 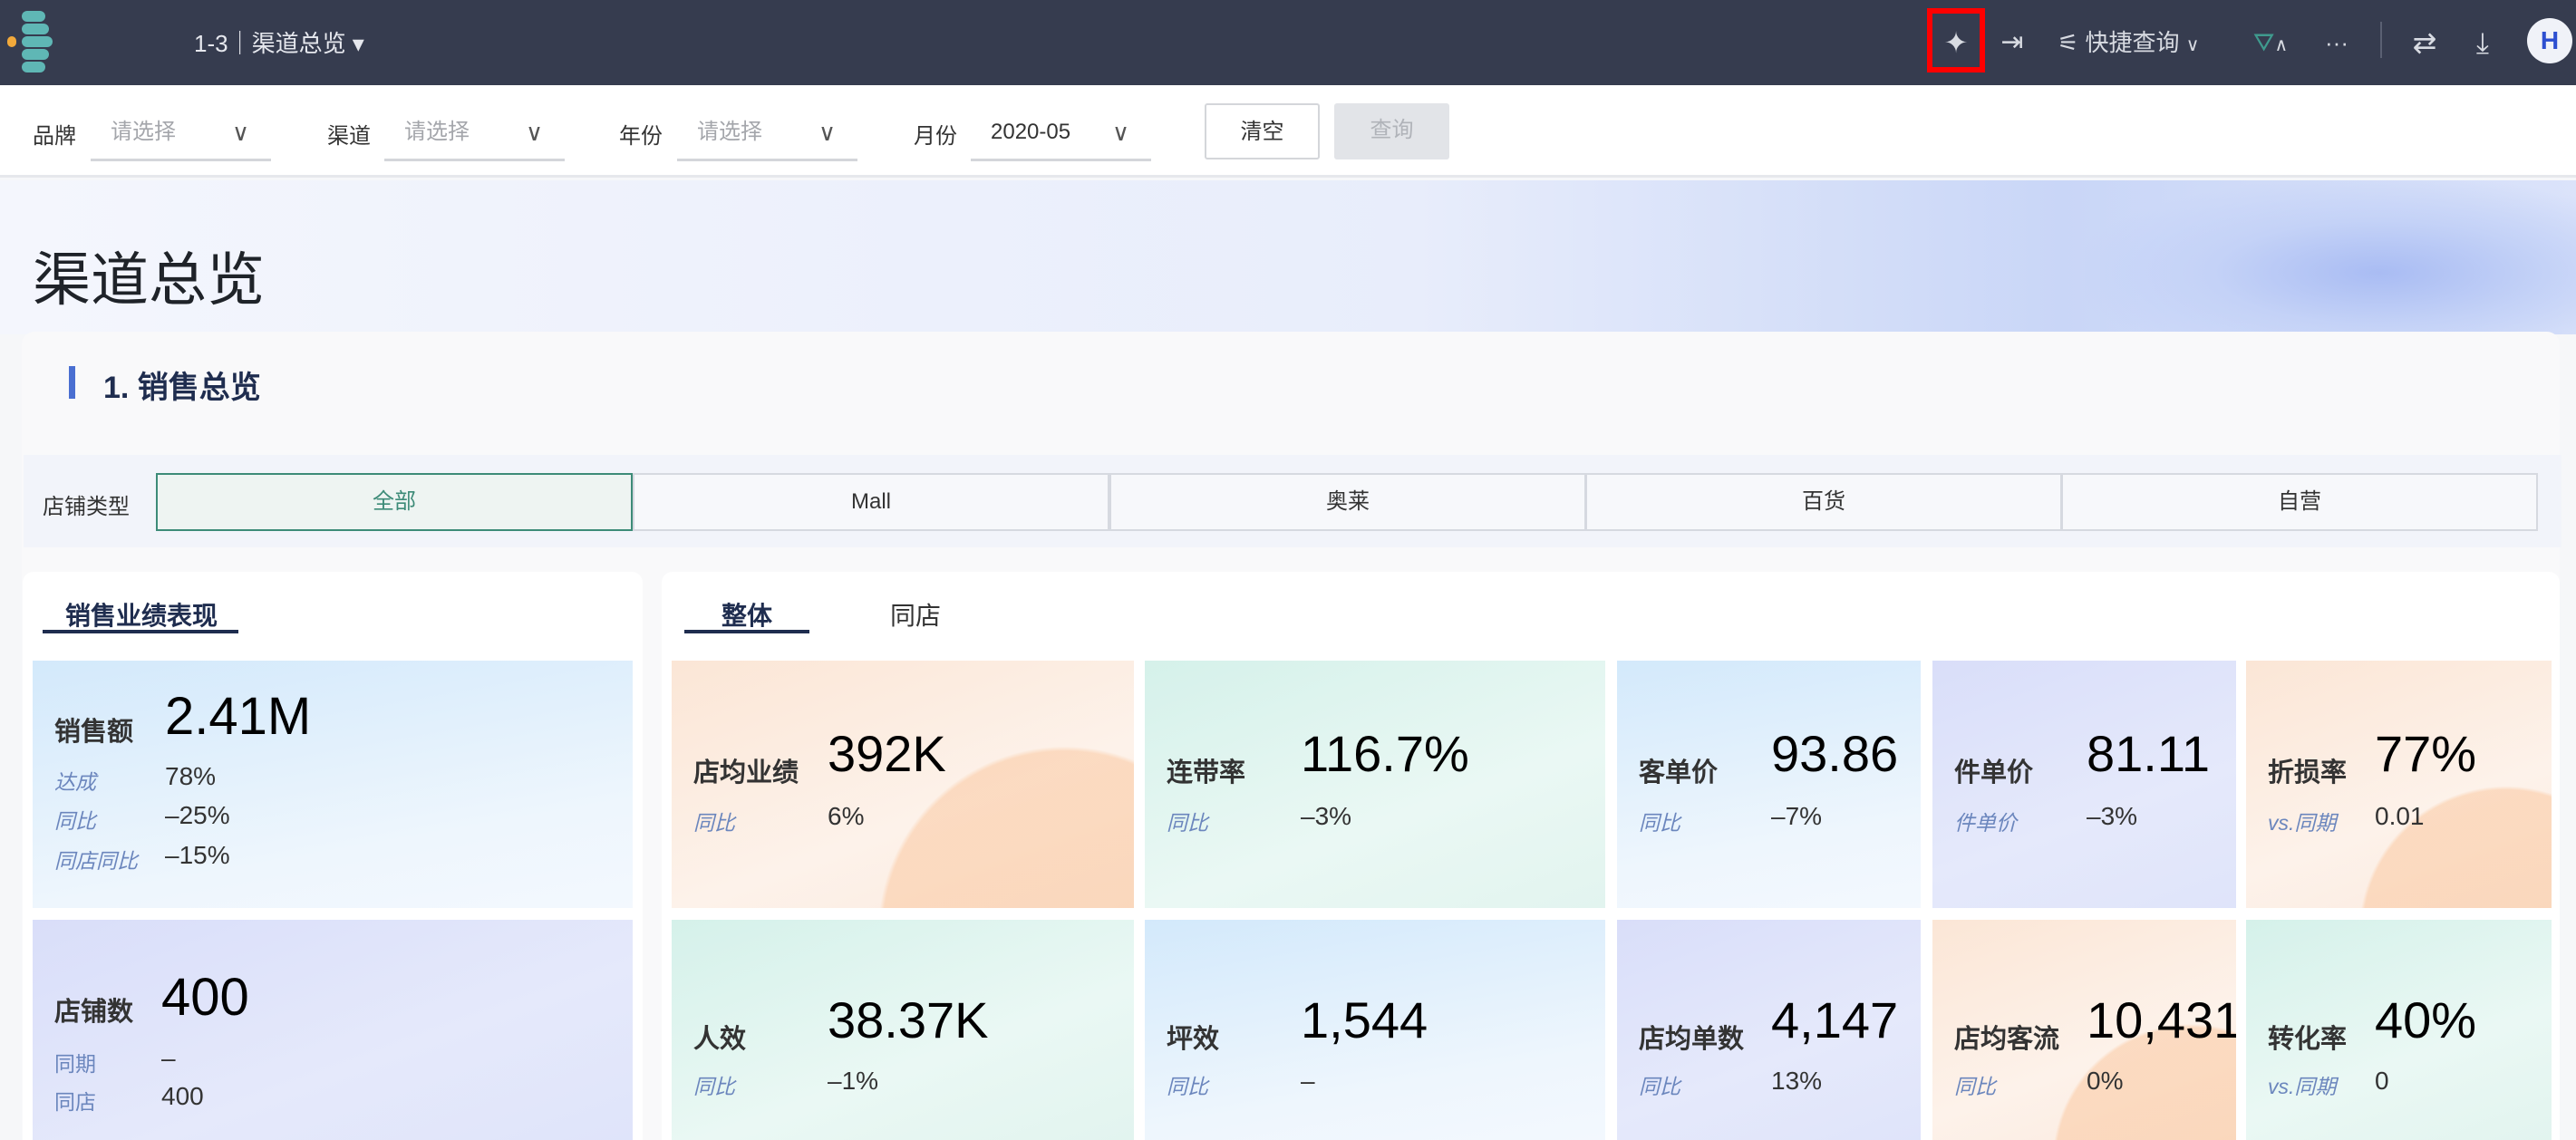 What do you see at coordinates (181, 134) in the screenshot?
I see `brand-select: 请选择 ∨` at bounding box center [181, 134].